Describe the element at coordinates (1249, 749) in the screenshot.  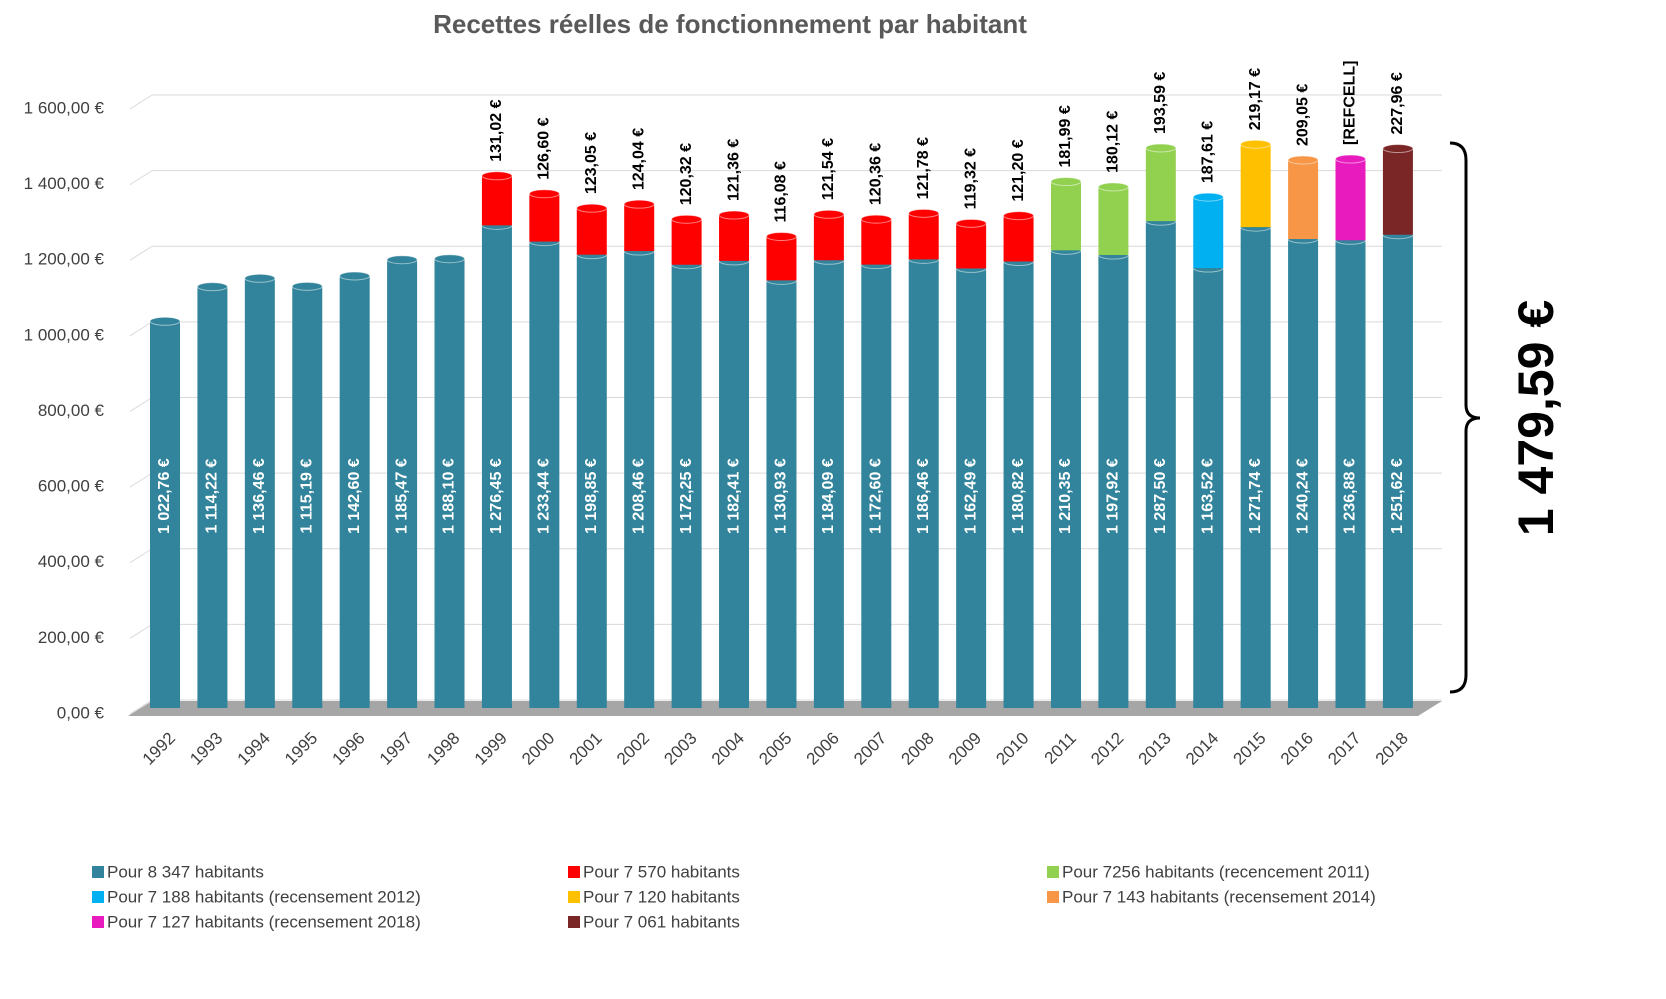
I see `x-tick-label: 2015` at that location.